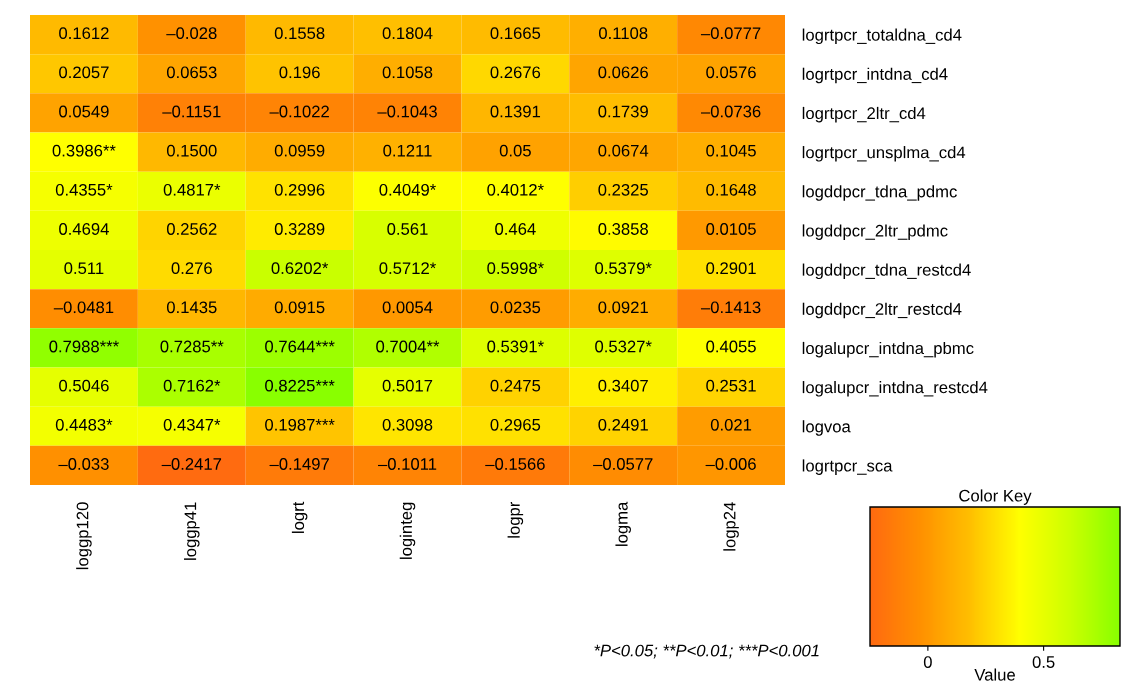  What do you see at coordinates (927, 662) in the screenshot?
I see `color-bar-label: 0` at bounding box center [927, 662].